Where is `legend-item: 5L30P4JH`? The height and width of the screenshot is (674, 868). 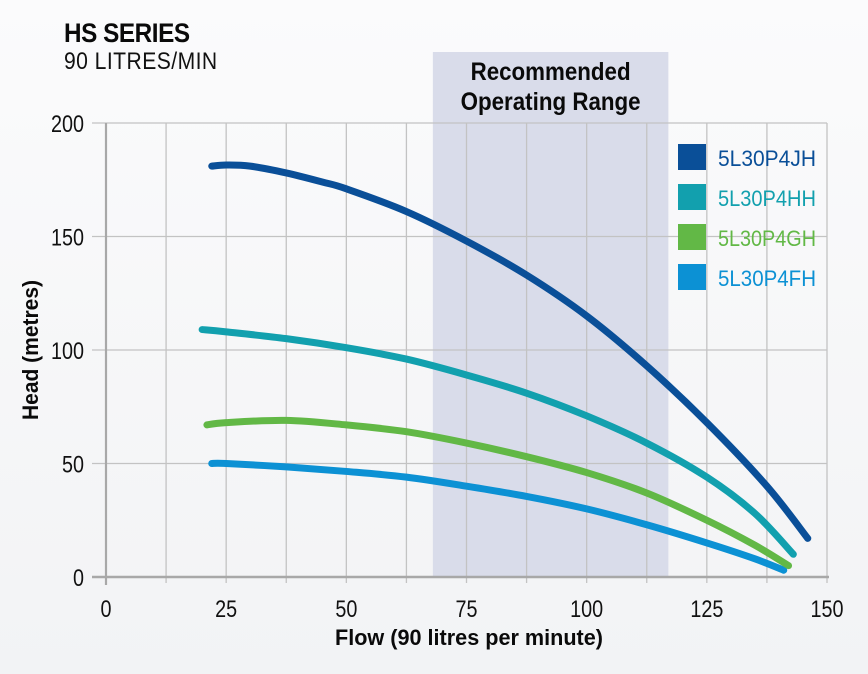 legend-item: 5L30P4JH is located at coordinates (747, 157).